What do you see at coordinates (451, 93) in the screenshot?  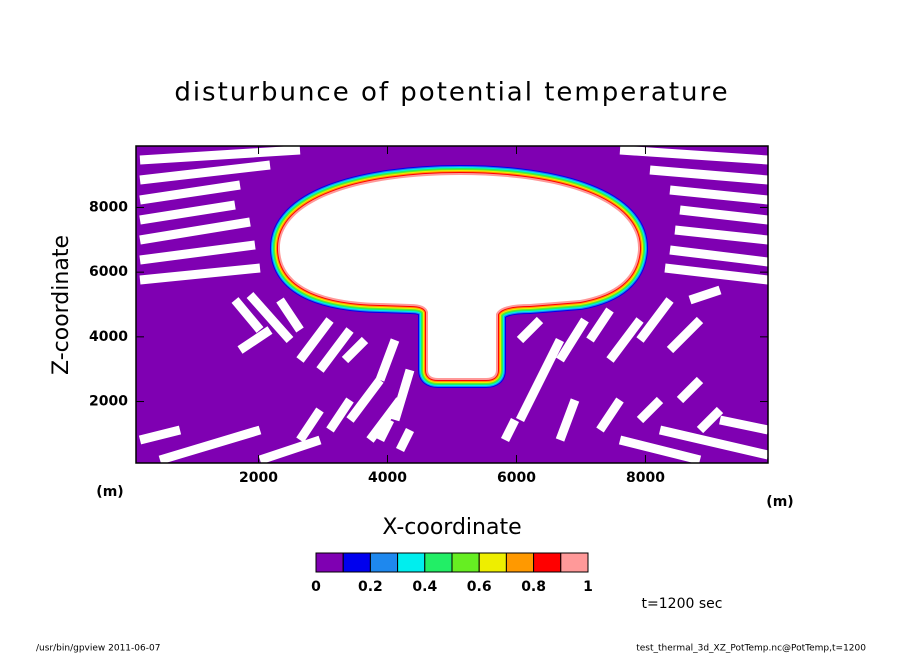 I see `chart-title: disturbunce of potential temperature` at bounding box center [451, 93].